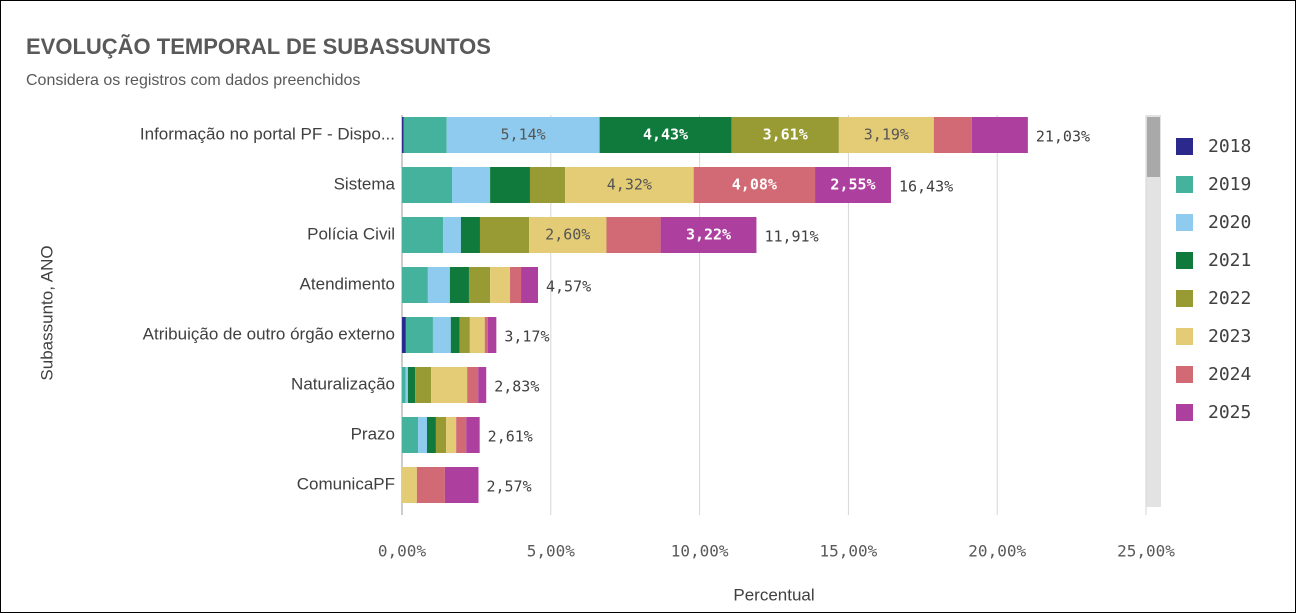  I want to click on data-label: 3,61%, so click(785, 135).